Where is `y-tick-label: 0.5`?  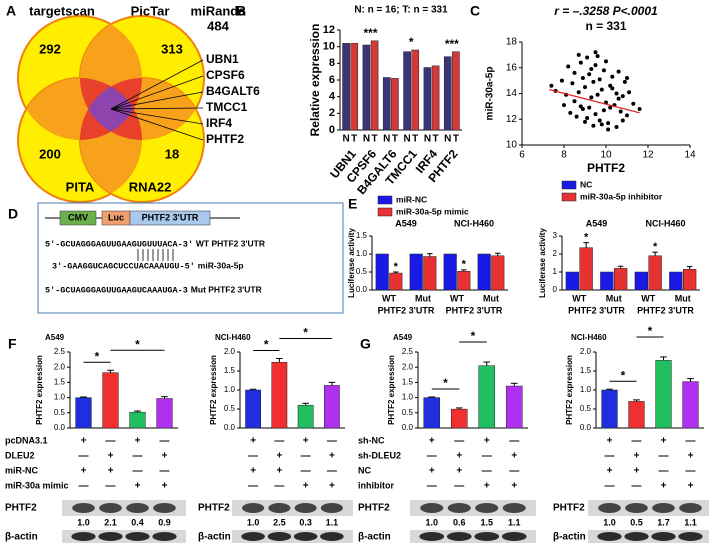
y-tick-label: 0.5 is located at coordinates (408, 412).